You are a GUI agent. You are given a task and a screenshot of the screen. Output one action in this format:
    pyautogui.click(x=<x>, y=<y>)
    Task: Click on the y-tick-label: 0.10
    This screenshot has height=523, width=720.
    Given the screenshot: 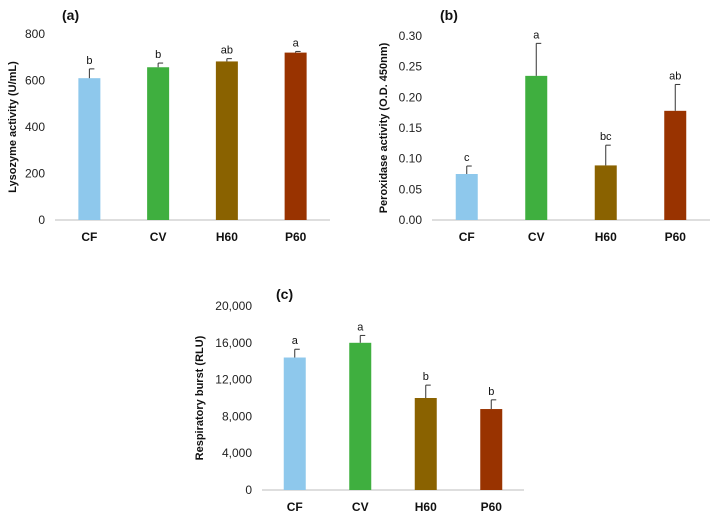 What is the action you would take?
    pyautogui.click(x=411, y=159)
    